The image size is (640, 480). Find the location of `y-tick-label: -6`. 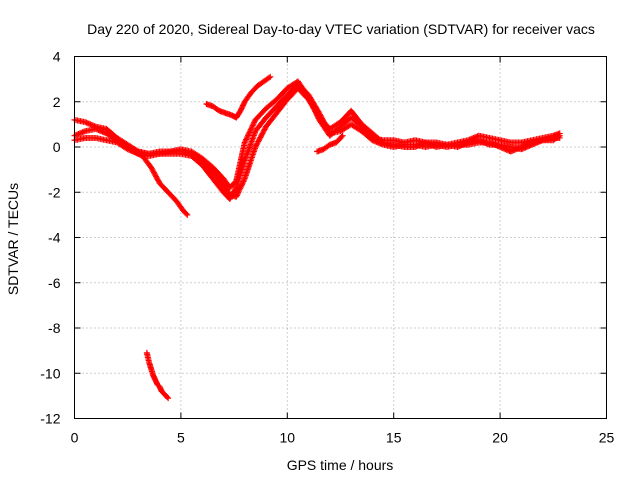

y-tick-label: -6 is located at coordinates (54, 283).